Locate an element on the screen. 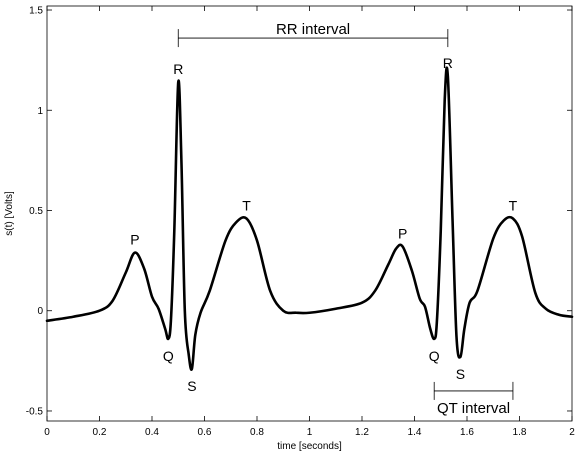 The image size is (581, 456). x-tick-label: 1.8 is located at coordinates (520, 432).